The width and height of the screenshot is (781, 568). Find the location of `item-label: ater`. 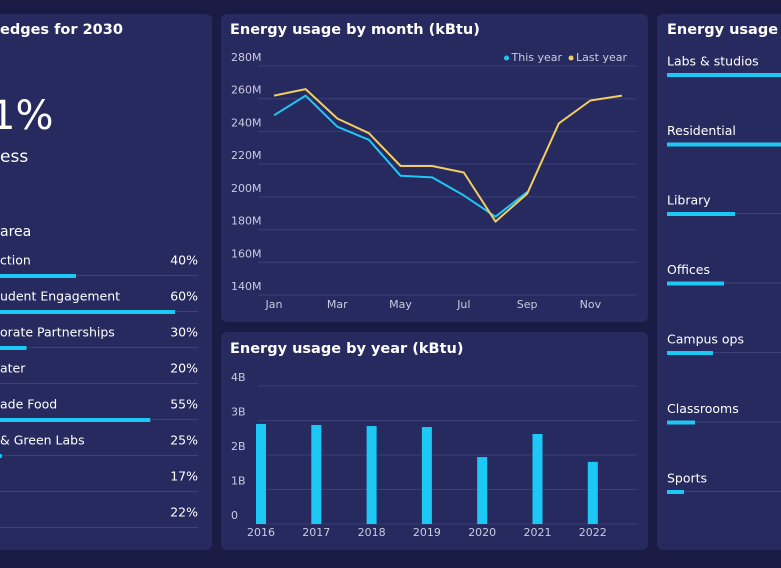

item-label: ater is located at coordinates (13, 368).